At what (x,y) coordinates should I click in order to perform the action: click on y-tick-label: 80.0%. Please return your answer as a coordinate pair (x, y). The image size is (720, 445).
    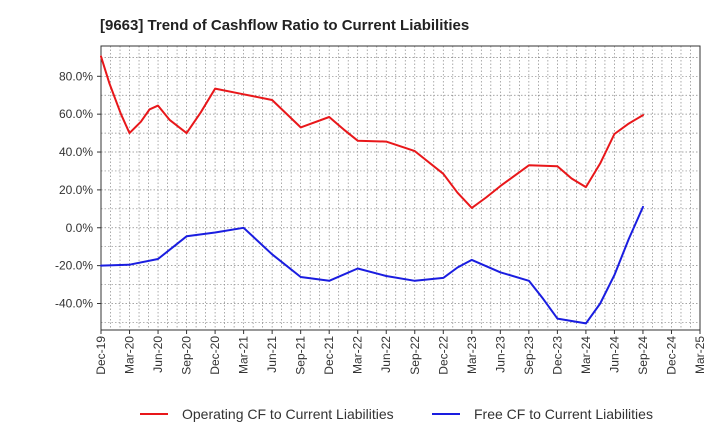
    Looking at the image, I should click on (76, 76).